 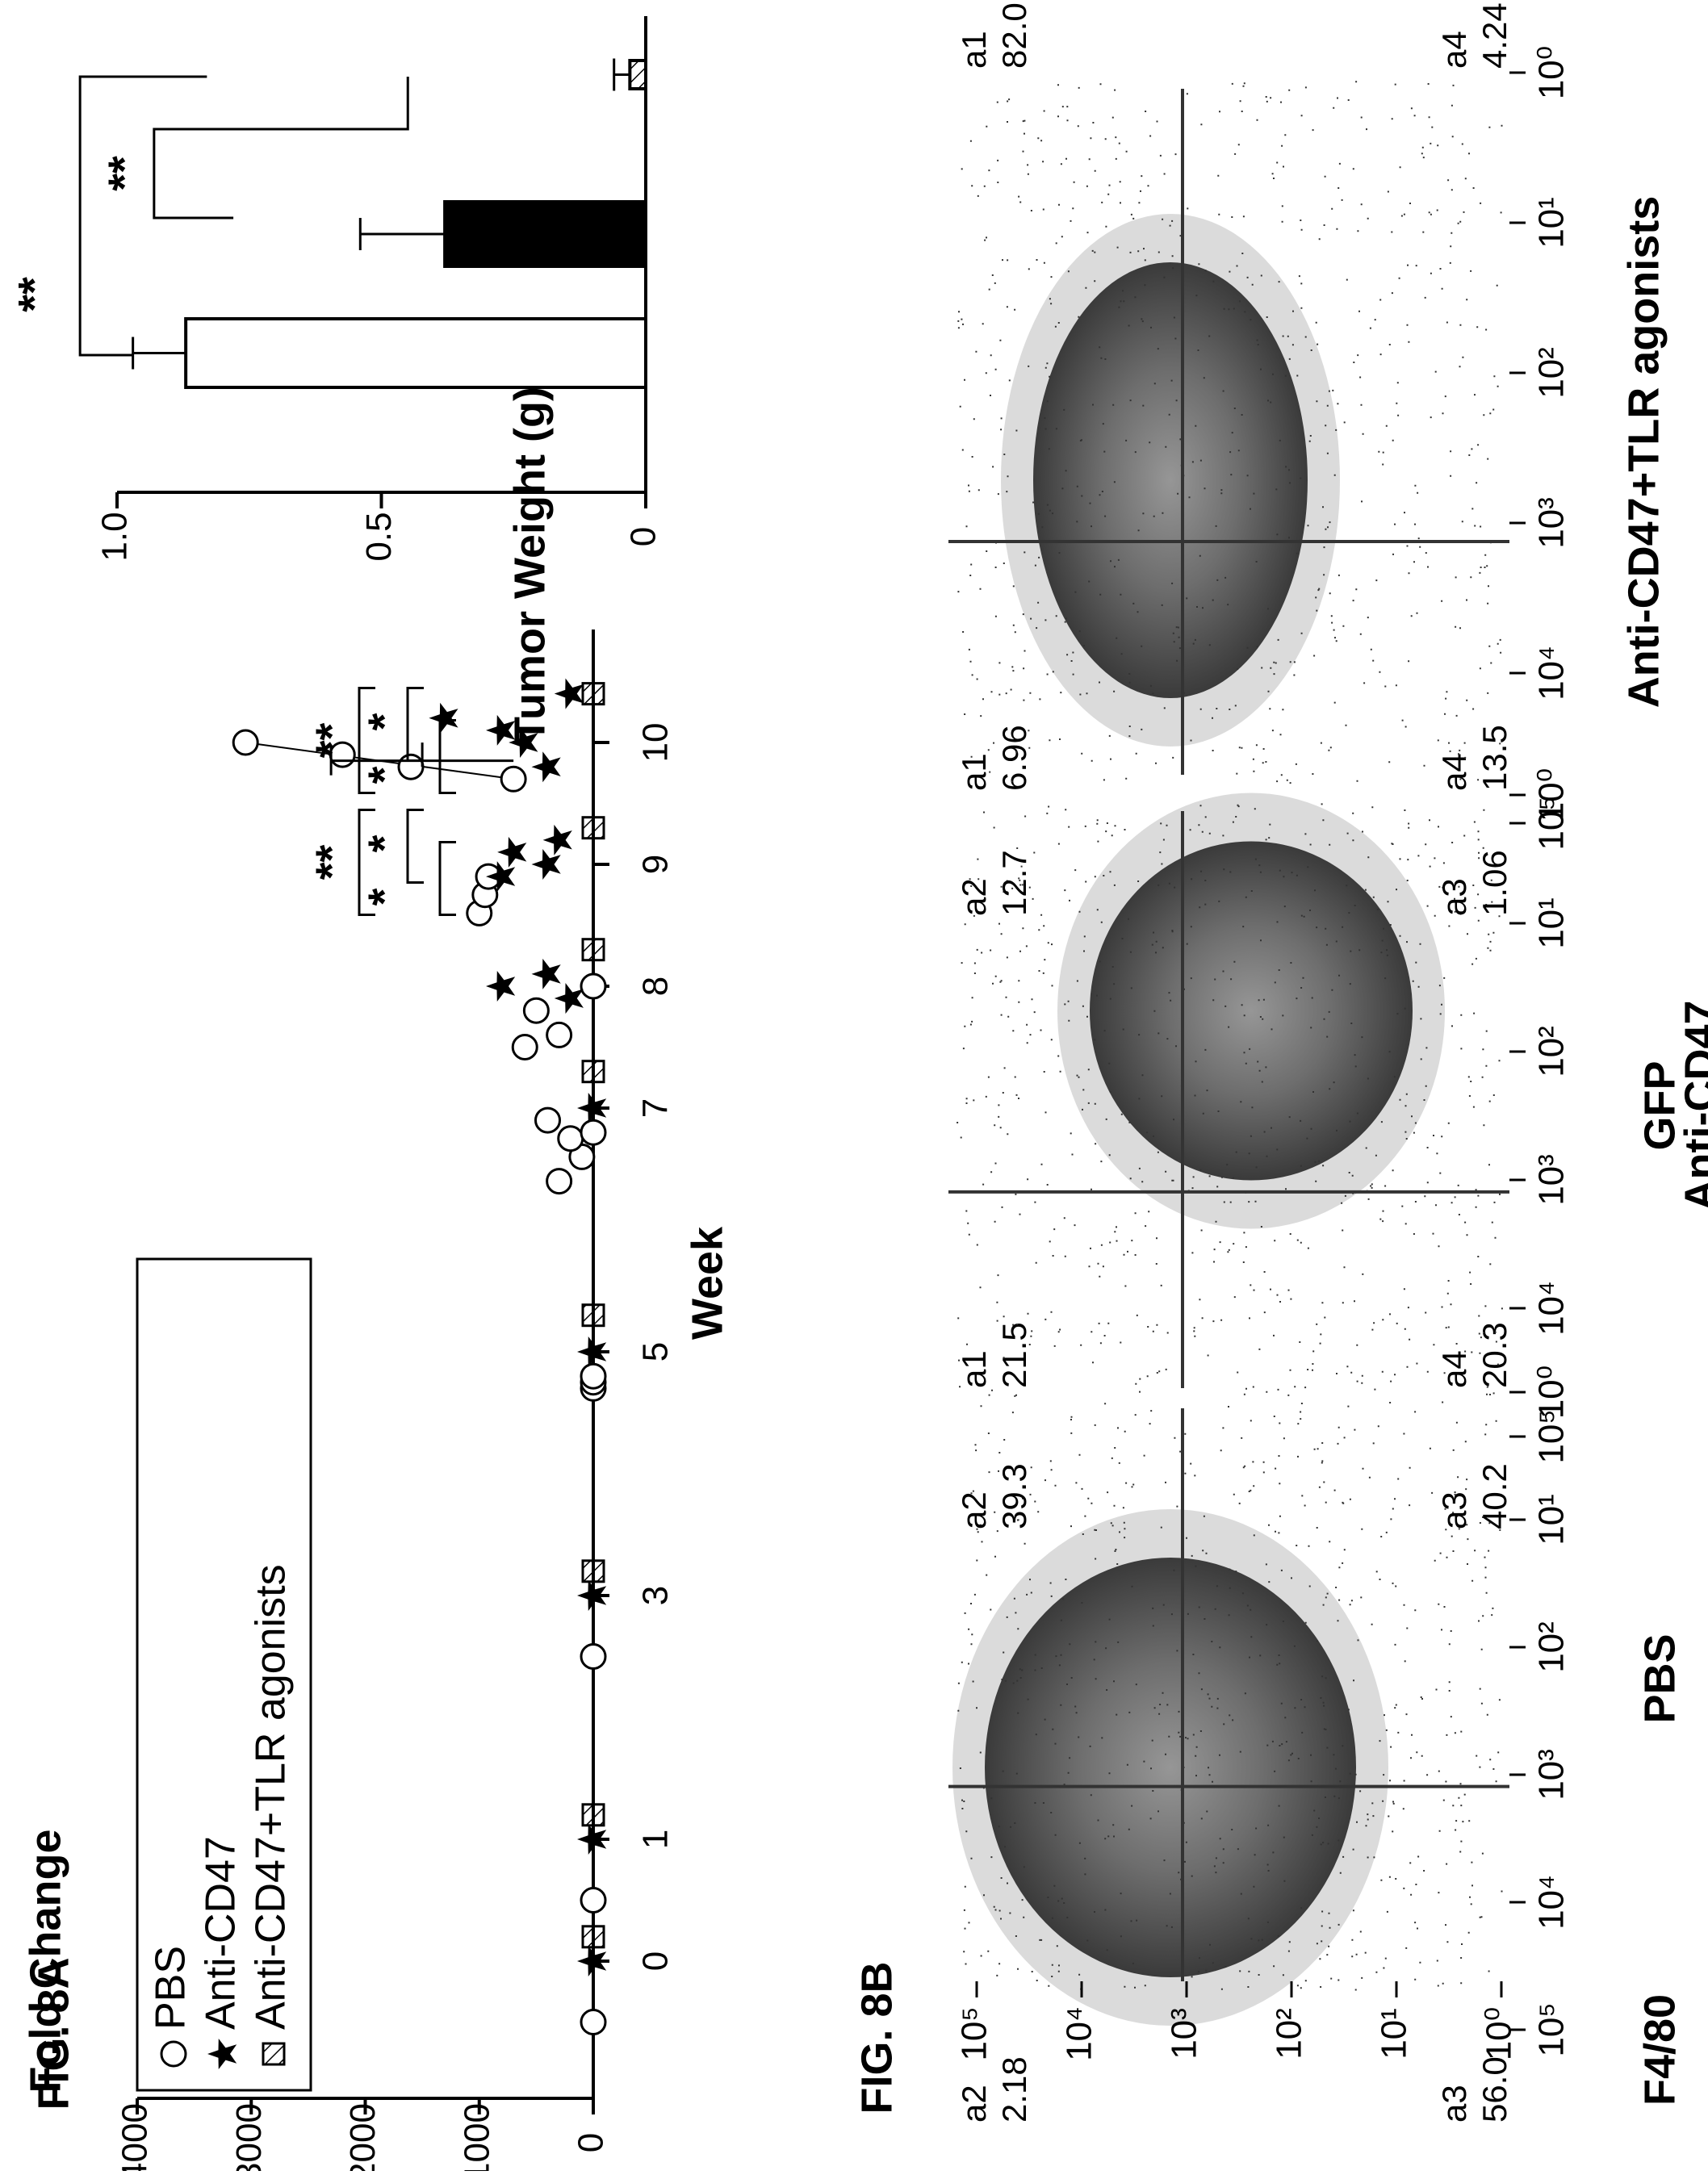 What do you see at coordinates (476, 2137) in the screenshot?
I see `value-tick-label: 1000` at bounding box center [476, 2137].